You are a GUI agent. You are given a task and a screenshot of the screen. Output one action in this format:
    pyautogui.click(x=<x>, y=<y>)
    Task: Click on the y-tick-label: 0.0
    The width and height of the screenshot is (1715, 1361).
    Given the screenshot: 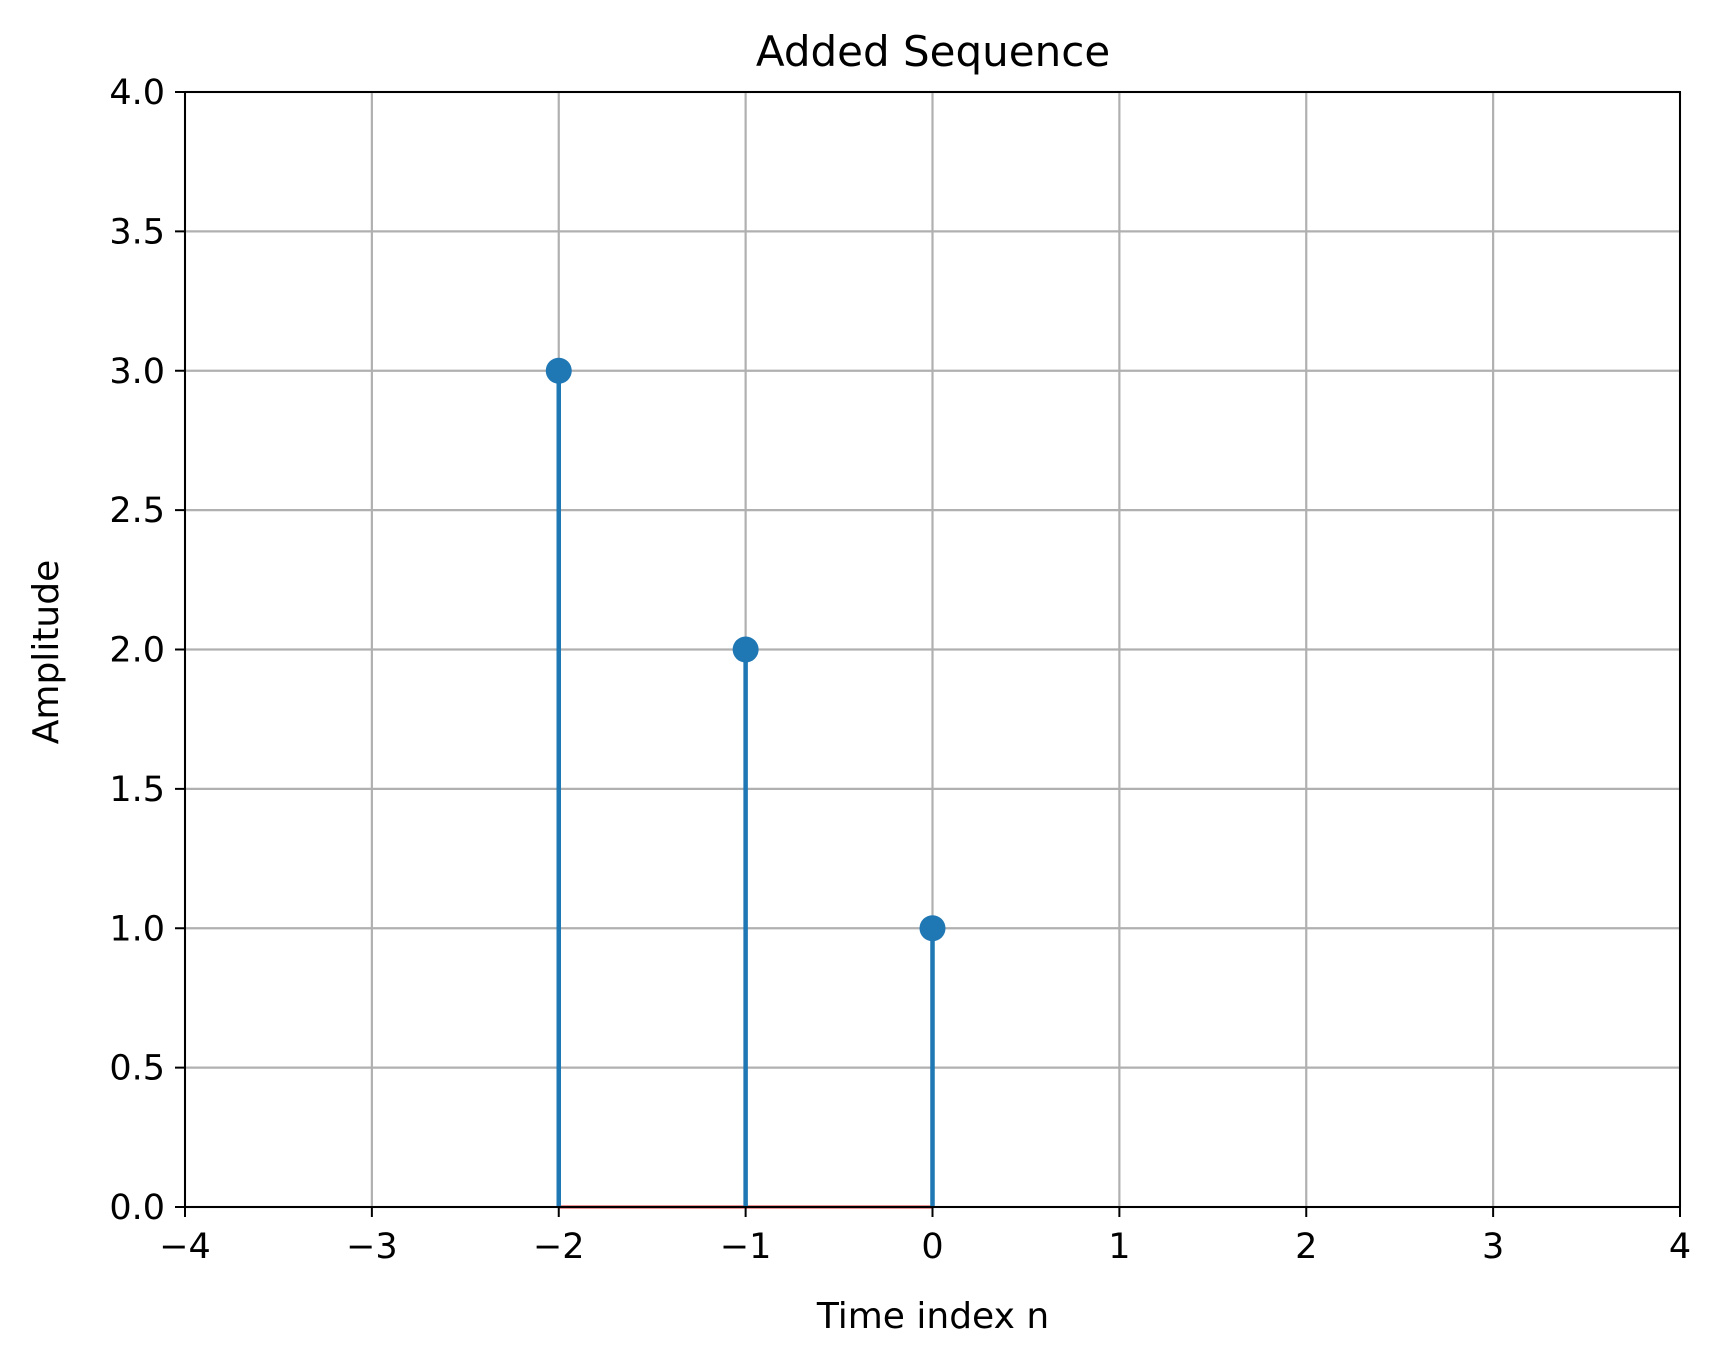 What is the action you would take?
    pyautogui.click(x=137, y=1208)
    